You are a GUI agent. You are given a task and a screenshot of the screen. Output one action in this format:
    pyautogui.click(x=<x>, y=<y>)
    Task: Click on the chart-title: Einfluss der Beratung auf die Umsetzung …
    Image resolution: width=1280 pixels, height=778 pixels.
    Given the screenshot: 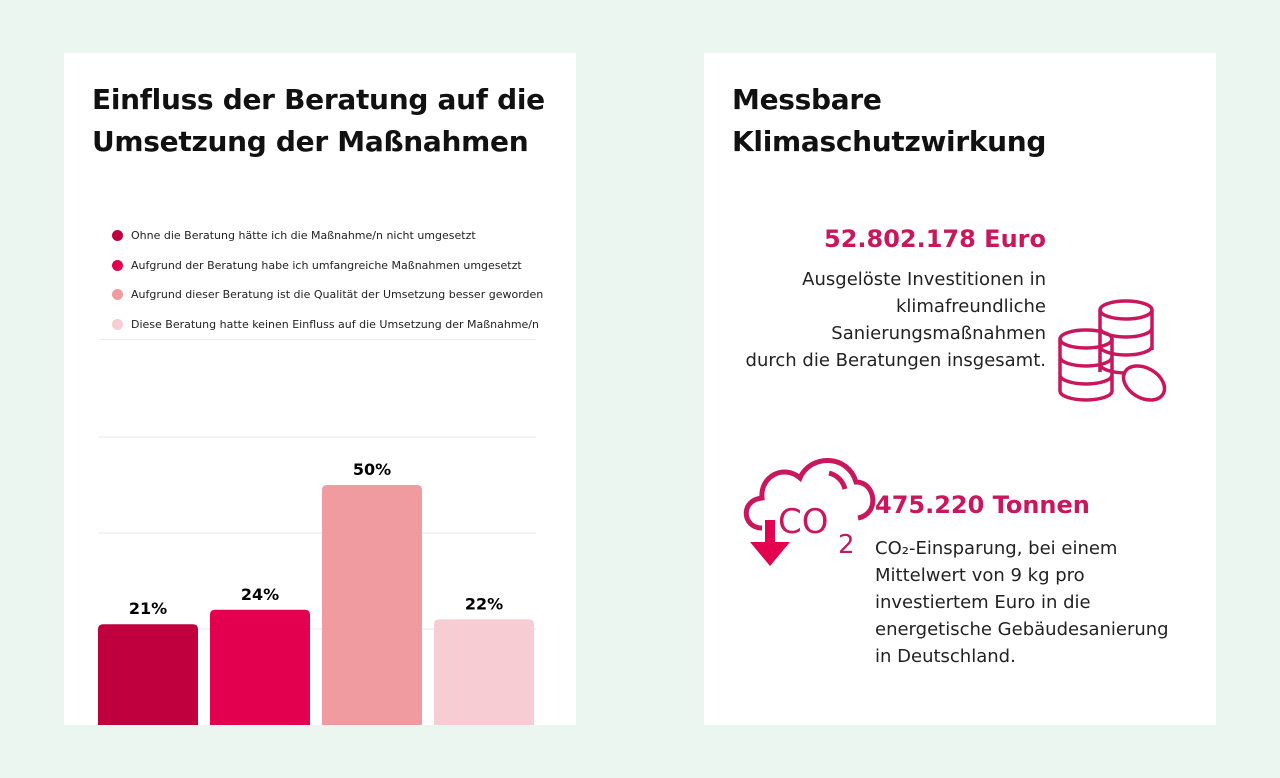 What is the action you would take?
    pyautogui.click(x=318, y=121)
    